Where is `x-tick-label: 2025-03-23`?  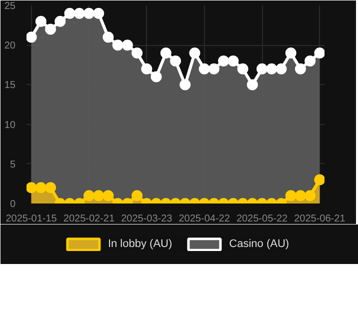
x-tick-label: 2025-03-23 is located at coordinates (147, 219).